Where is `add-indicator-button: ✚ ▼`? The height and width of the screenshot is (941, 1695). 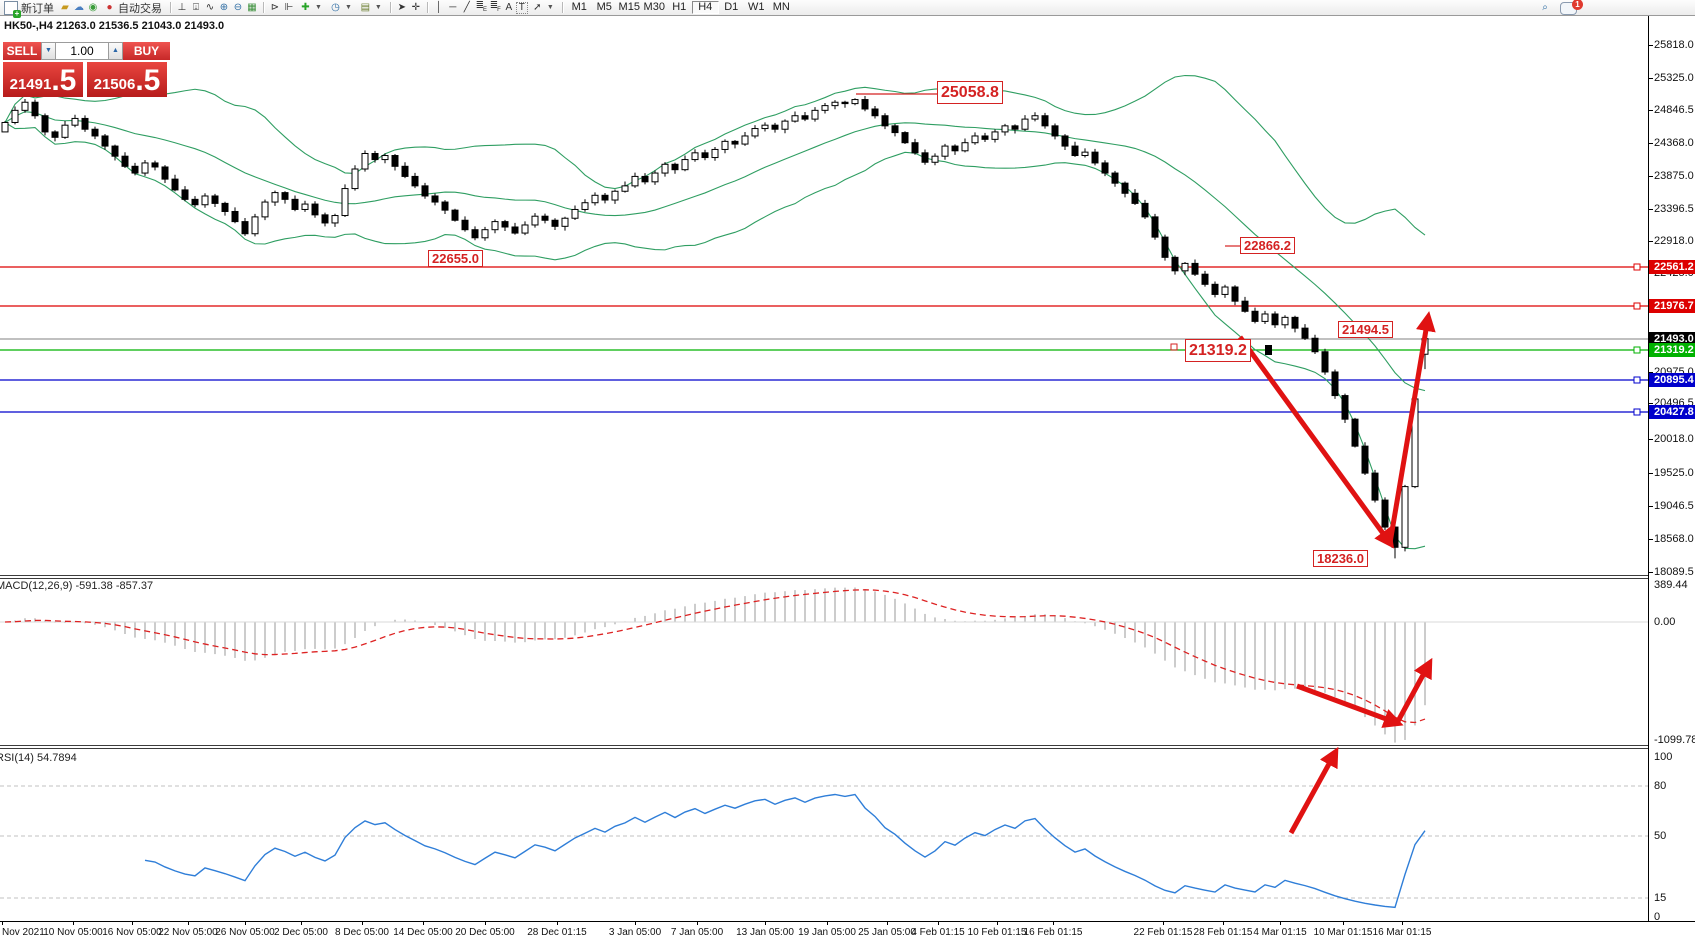 add-indicator-button: ✚ ▼ is located at coordinates (311, 7).